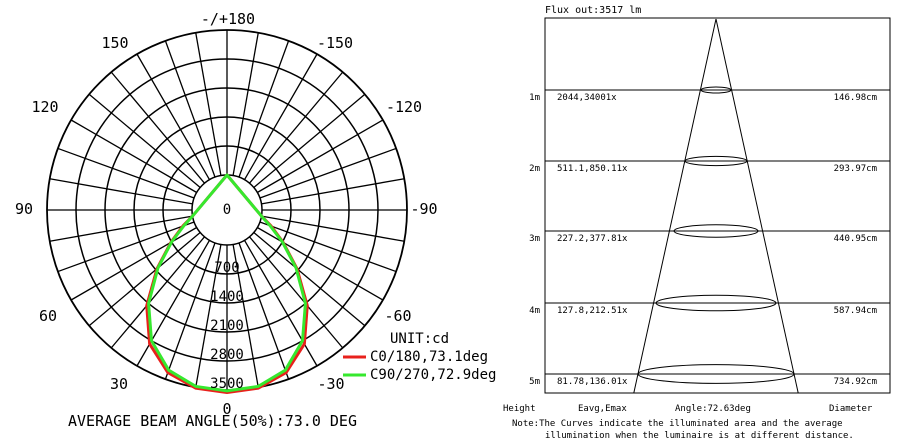 This screenshot has height=446, width=900. I want to click on polar-angle-label: 90, so click(24, 209).